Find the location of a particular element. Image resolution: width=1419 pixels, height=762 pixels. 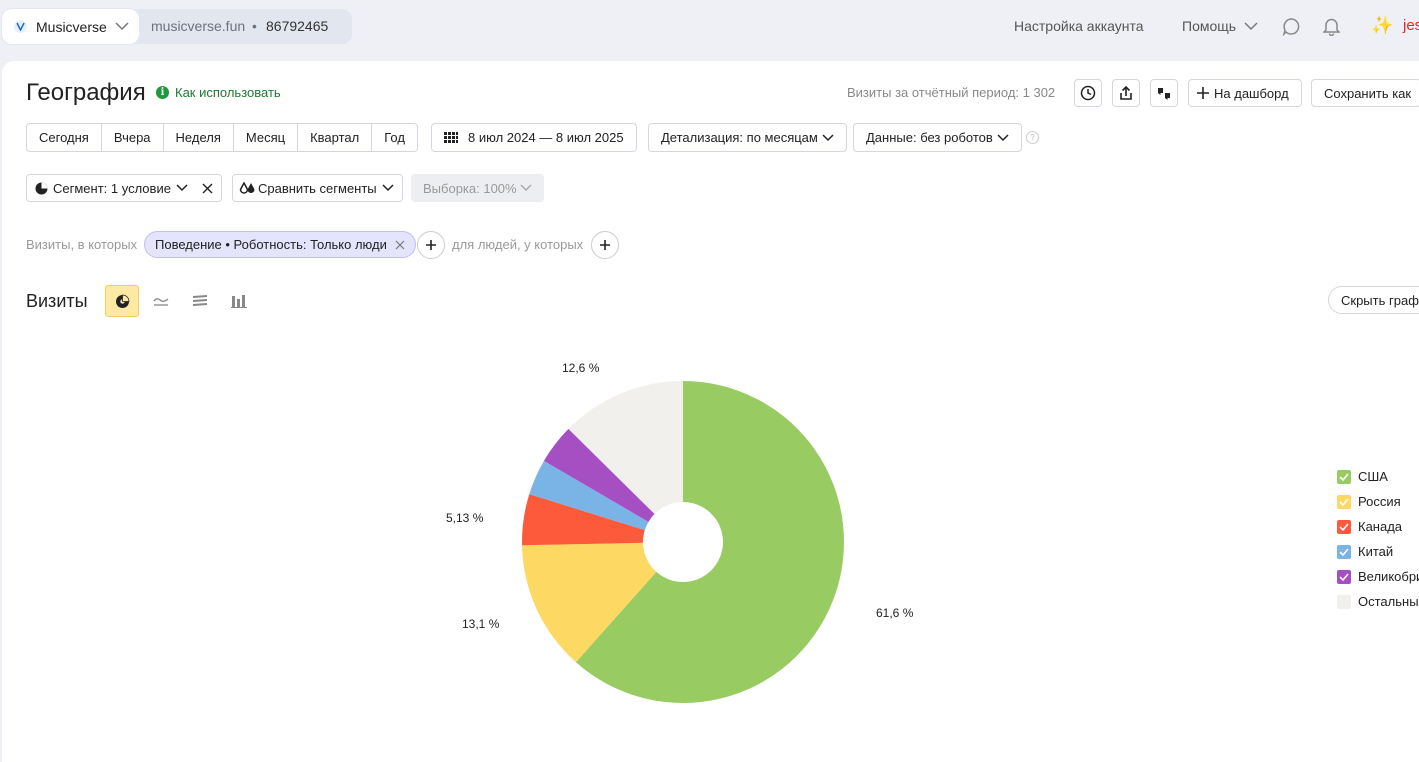

legend-item-canada: Канада is located at coordinates (1378, 526).